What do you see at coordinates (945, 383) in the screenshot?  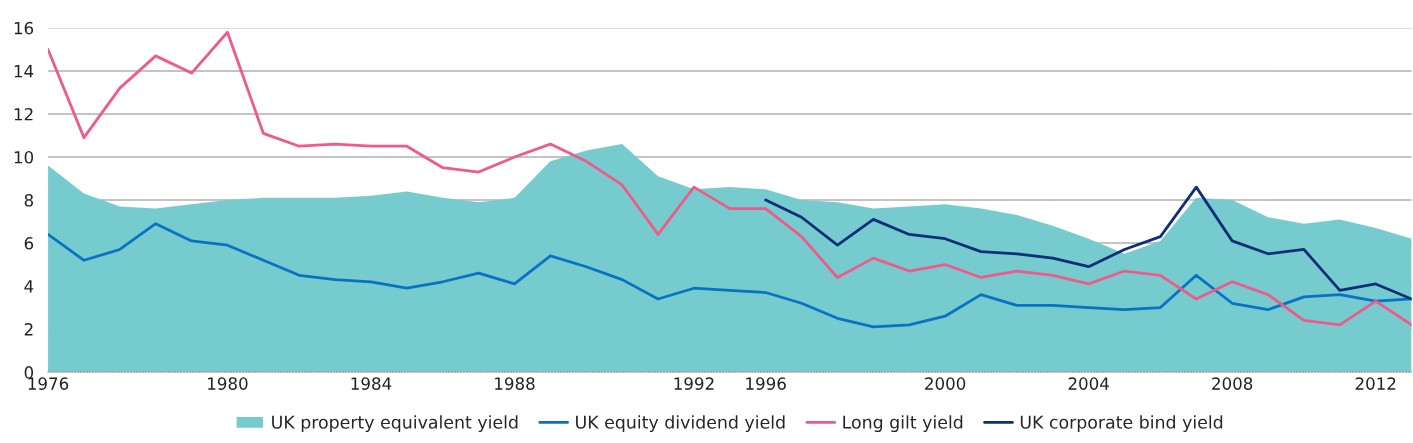 I see `x-tick-label: 2000` at bounding box center [945, 383].